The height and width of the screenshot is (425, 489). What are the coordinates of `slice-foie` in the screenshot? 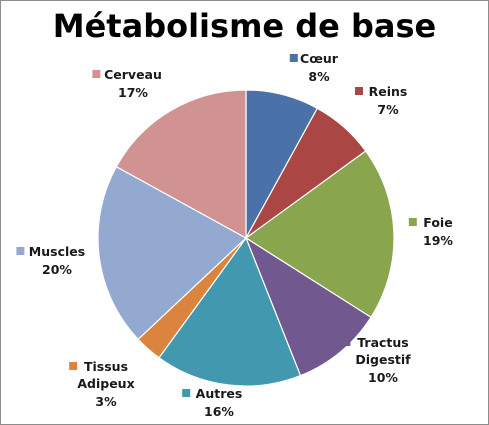 It's located at (319, 234).